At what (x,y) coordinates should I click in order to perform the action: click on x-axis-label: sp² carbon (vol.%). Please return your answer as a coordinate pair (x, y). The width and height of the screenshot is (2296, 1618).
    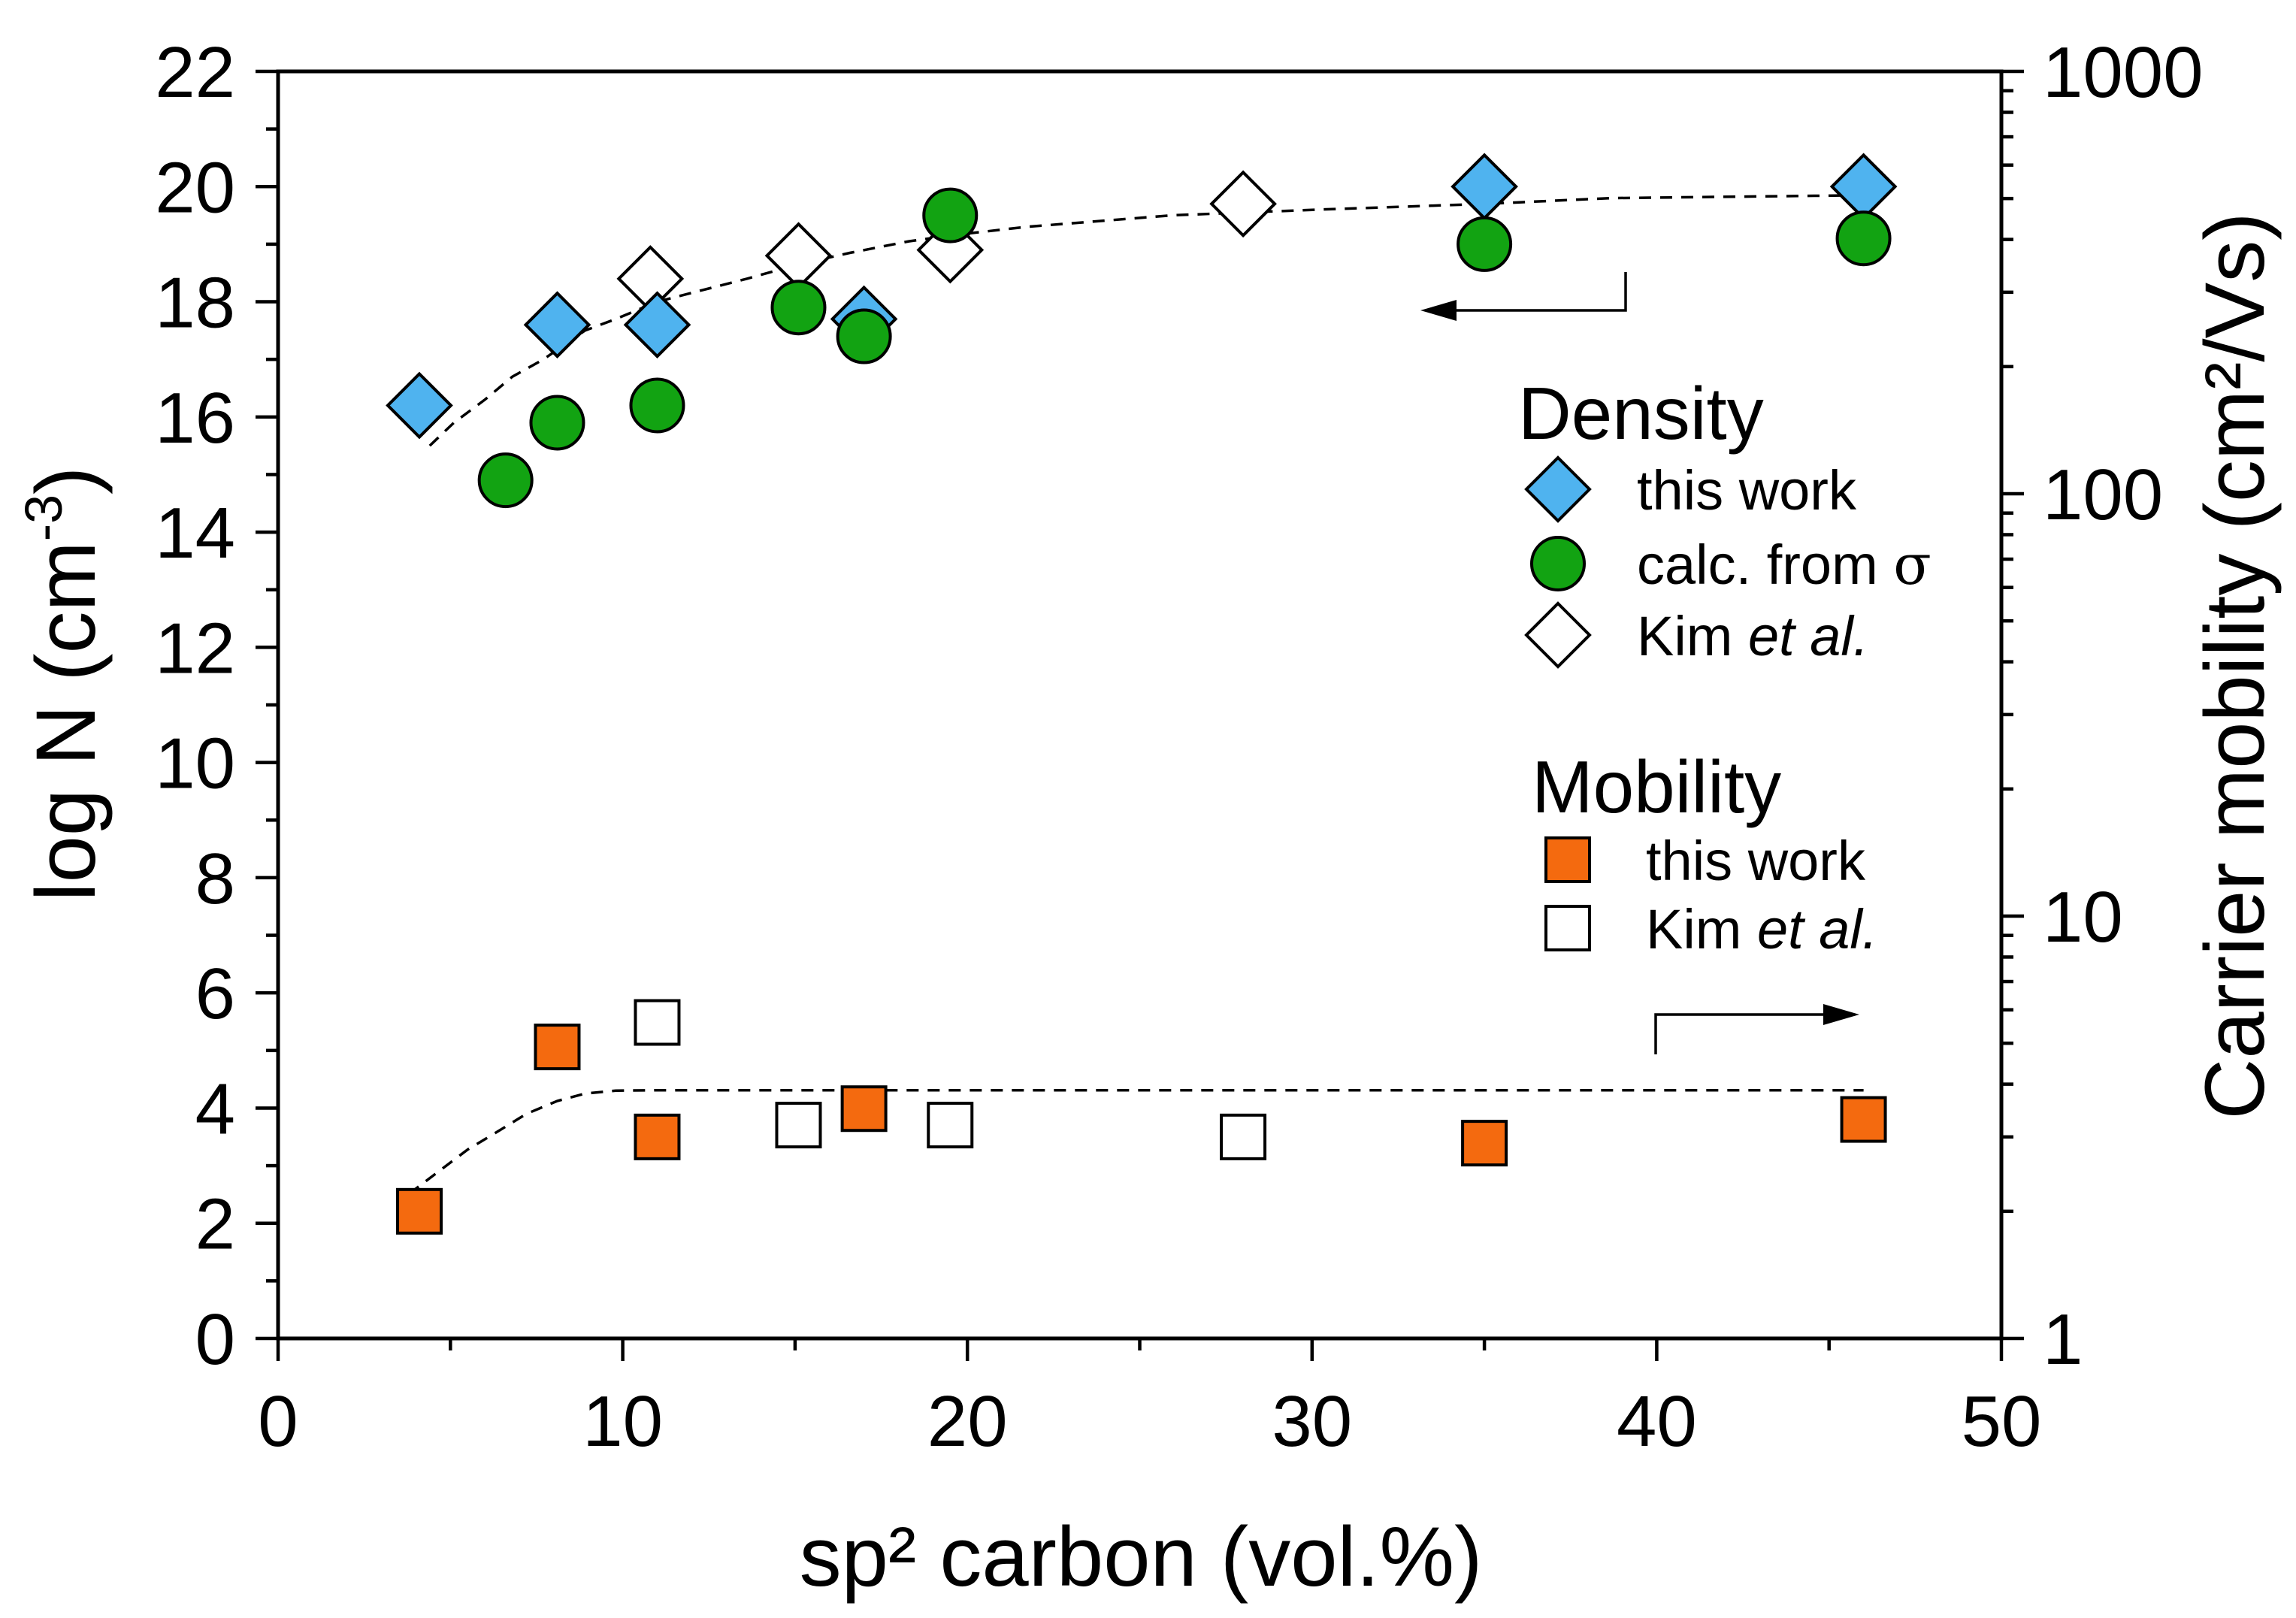
    Looking at the image, I should click on (1141, 1557).